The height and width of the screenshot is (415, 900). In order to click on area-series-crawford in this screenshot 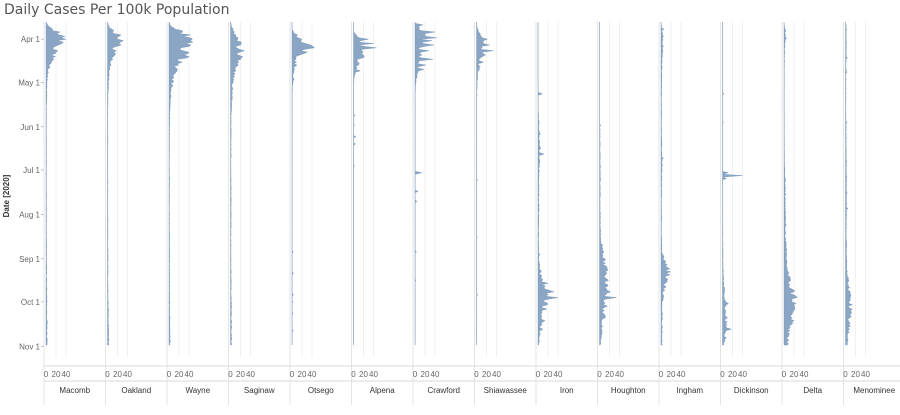, I will do `click(426, 183)`.